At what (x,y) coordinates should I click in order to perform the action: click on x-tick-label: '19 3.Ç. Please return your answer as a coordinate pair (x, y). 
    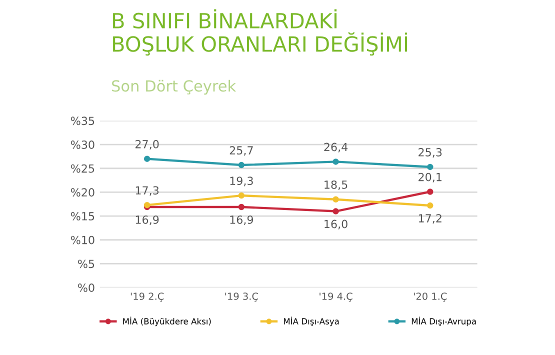
    Looking at the image, I should click on (241, 297).